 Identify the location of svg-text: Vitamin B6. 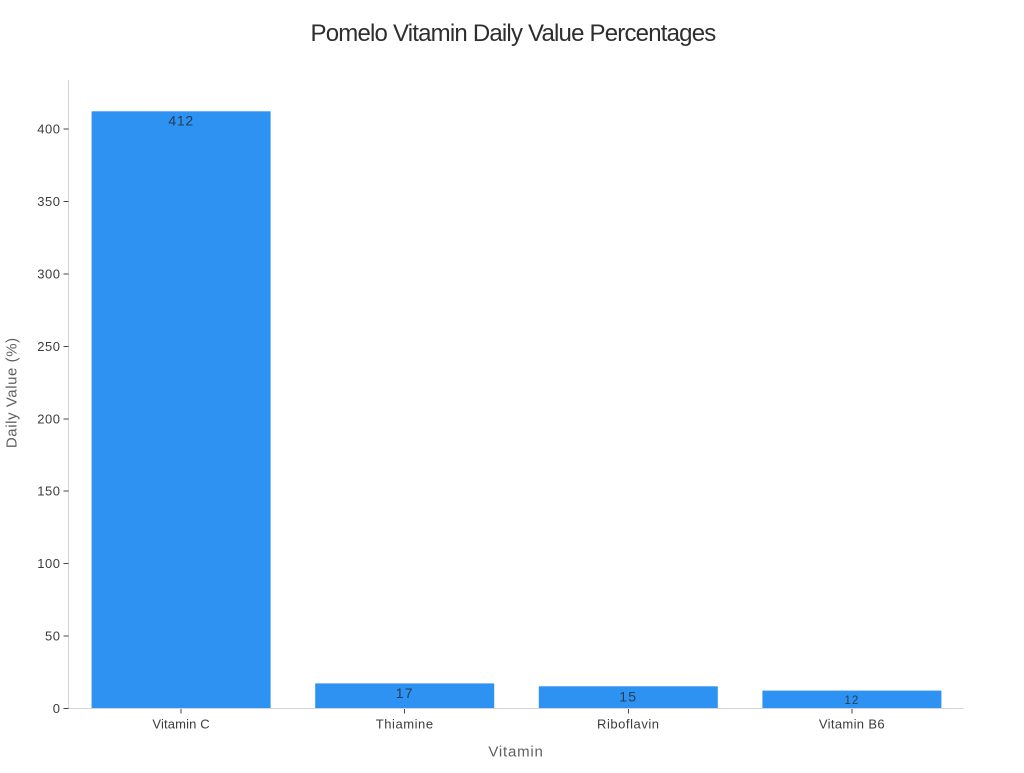
(852, 723).